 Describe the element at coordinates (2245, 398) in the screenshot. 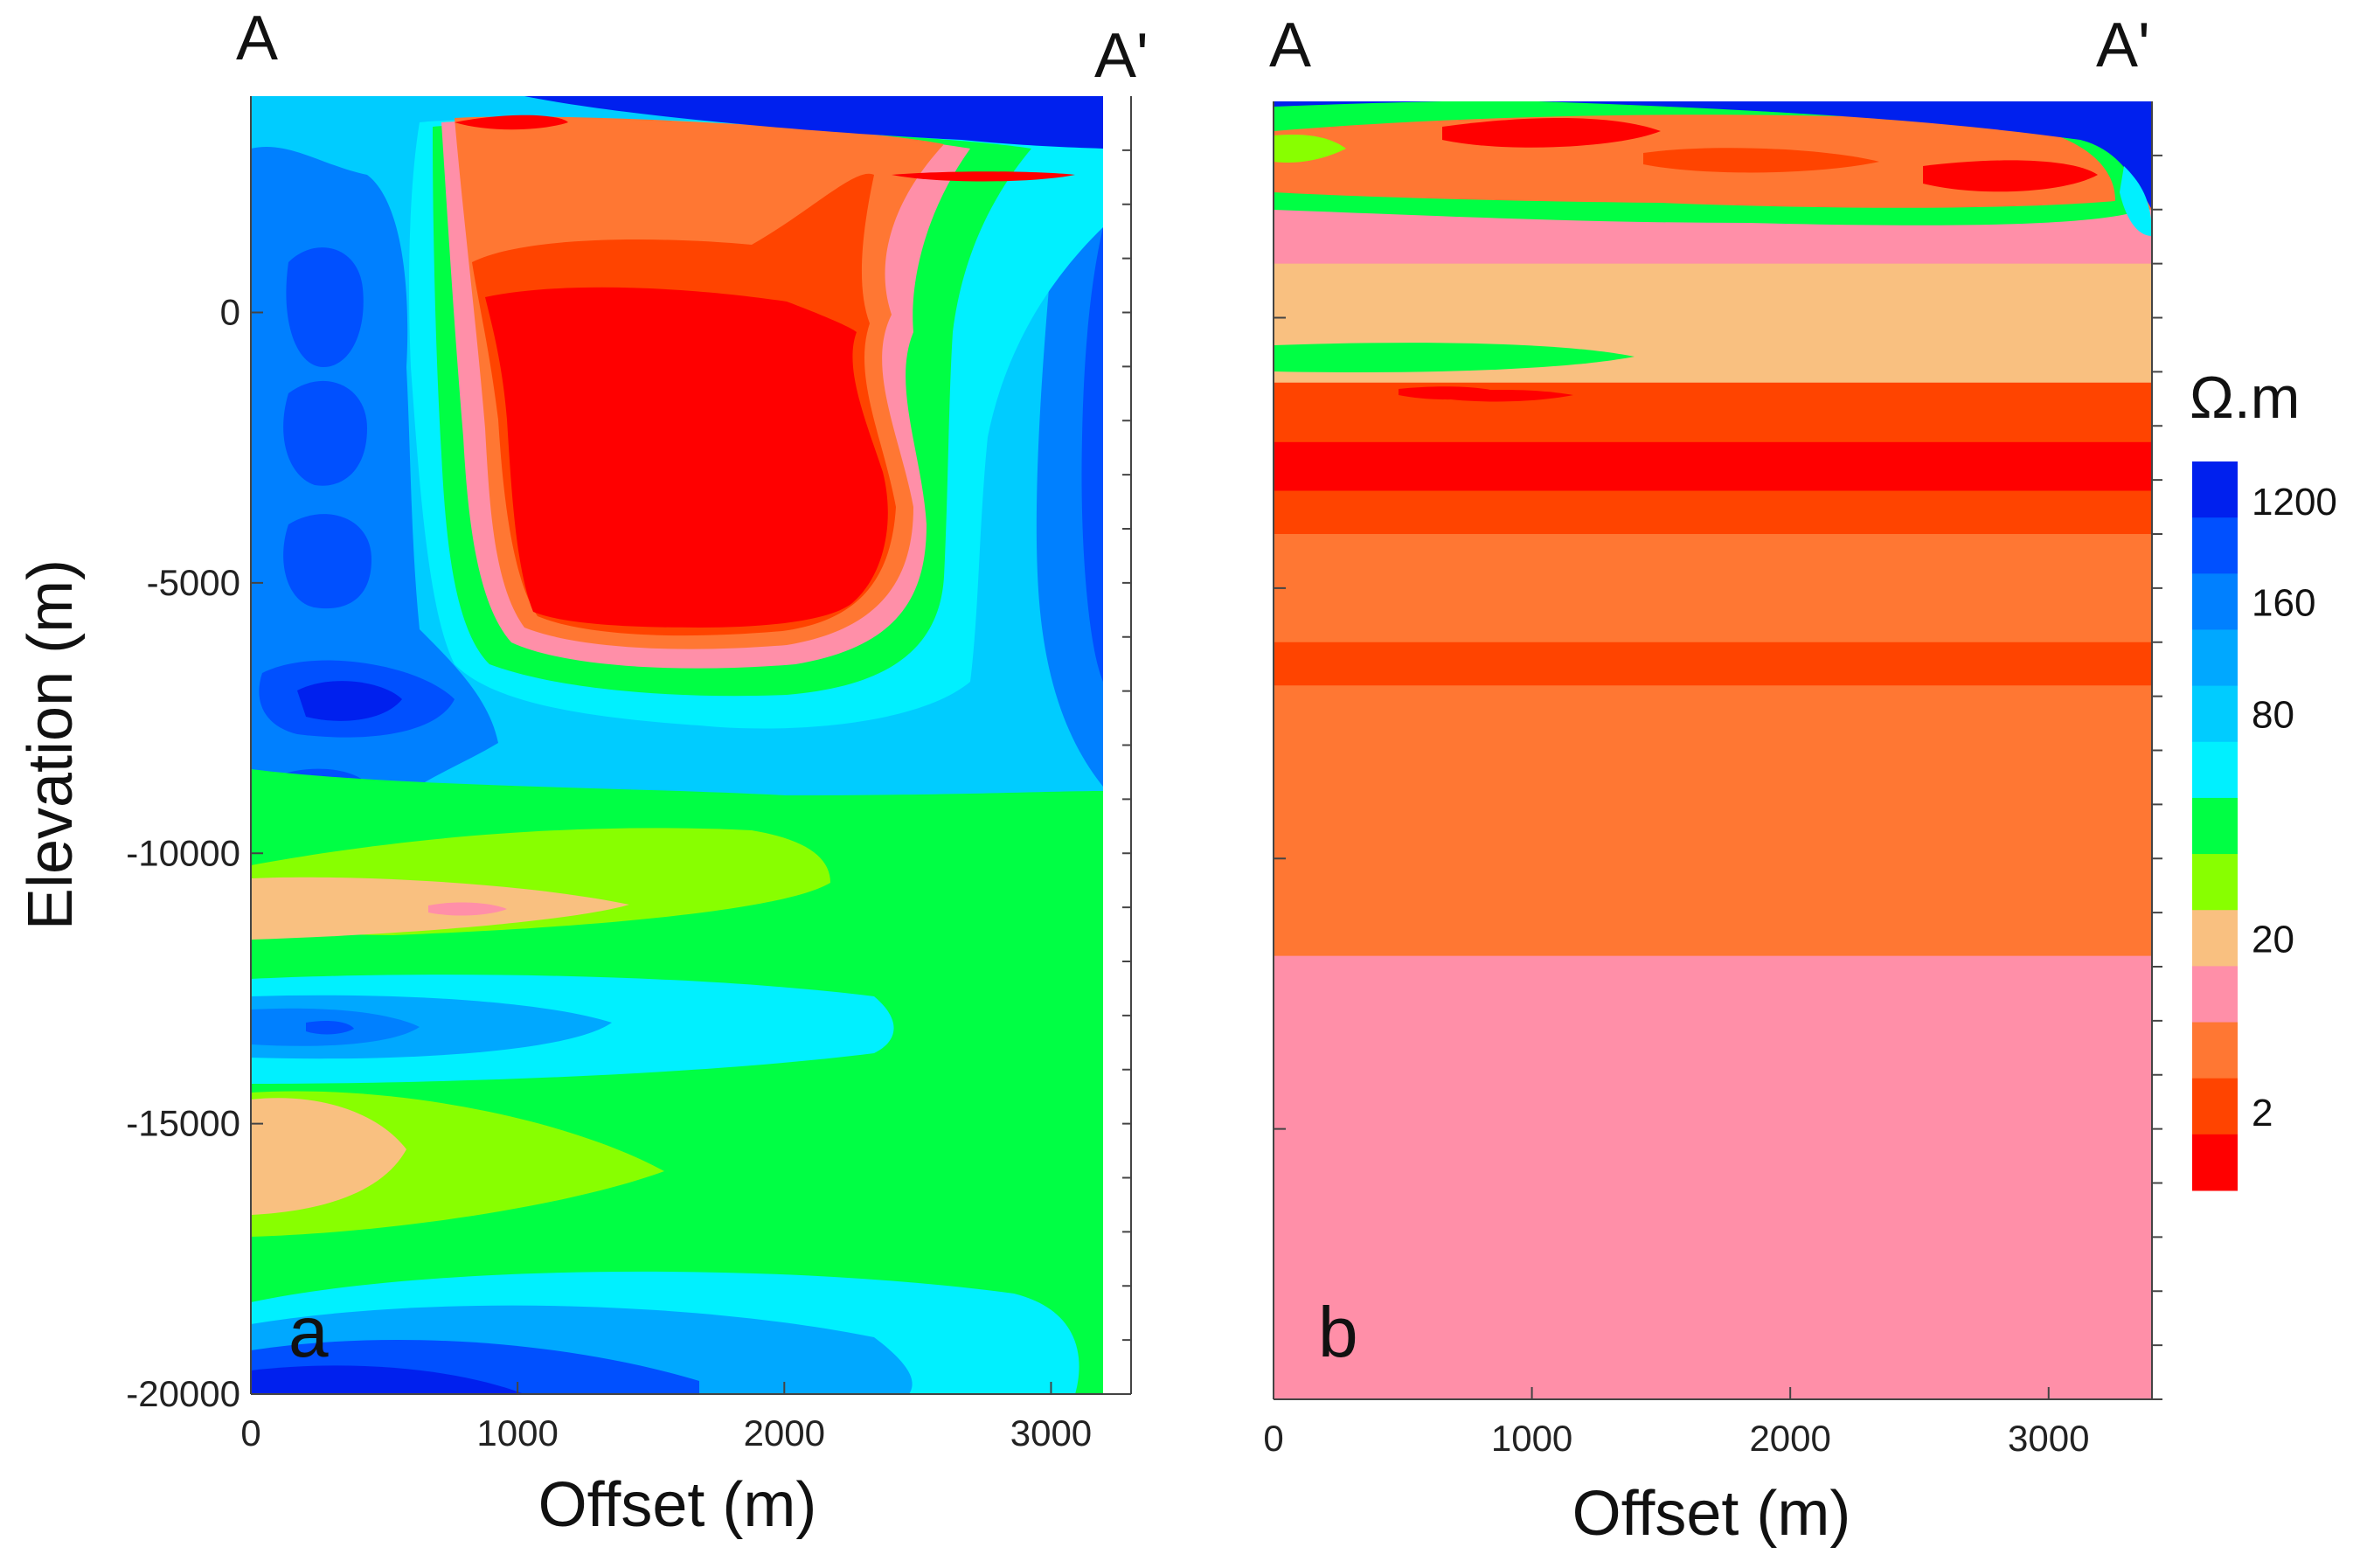

I see `colorbar-unit: Ω.m` at that location.